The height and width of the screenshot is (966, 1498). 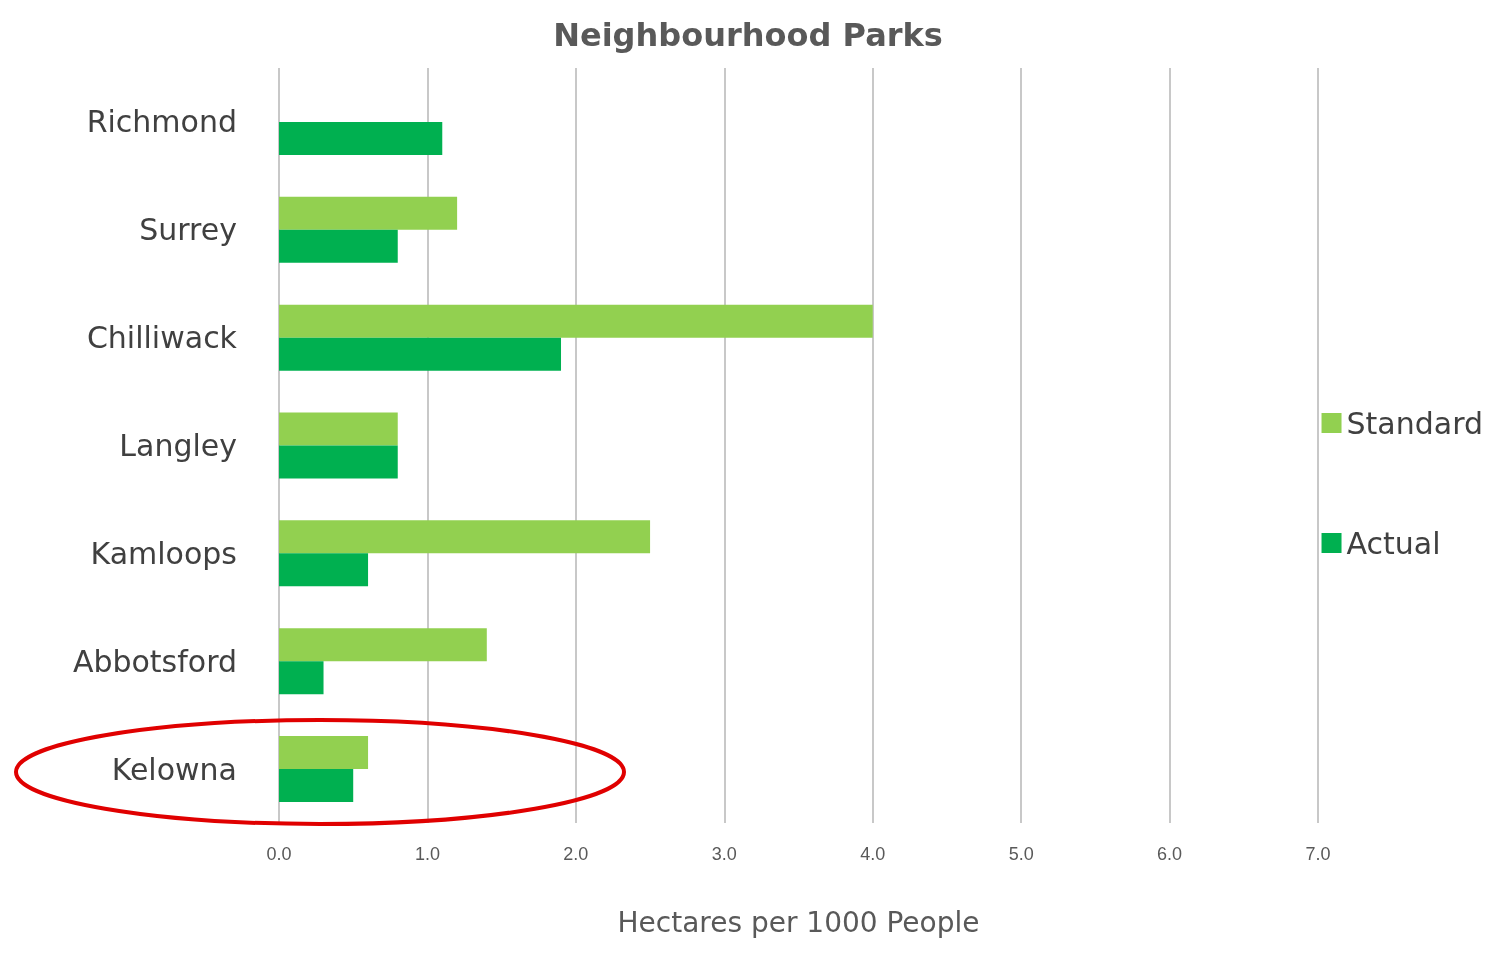 What do you see at coordinates (161, 122) in the screenshot?
I see `y-tick-label: Richmond` at bounding box center [161, 122].